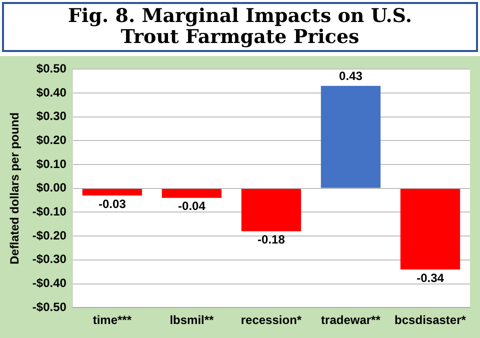 The height and width of the screenshot is (338, 480). Describe the element at coordinates (49, 283) in the screenshot. I see `y-tick-label: -$0.40` at that location.